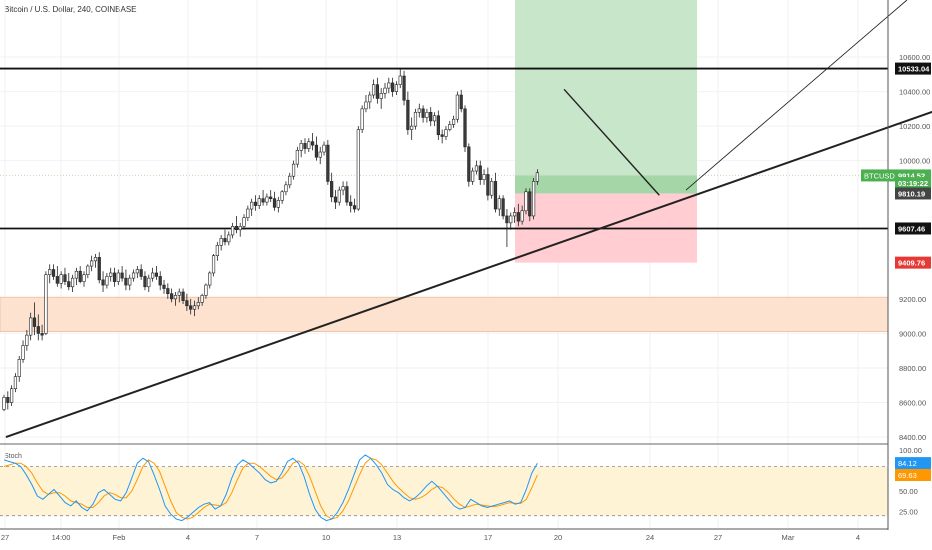 The image size is (932, 550). What do you see at coordinates (908, 491) in the screenshot?
I see `stoch-y-tick-label: 50.00` at bounding box center [908, 491].